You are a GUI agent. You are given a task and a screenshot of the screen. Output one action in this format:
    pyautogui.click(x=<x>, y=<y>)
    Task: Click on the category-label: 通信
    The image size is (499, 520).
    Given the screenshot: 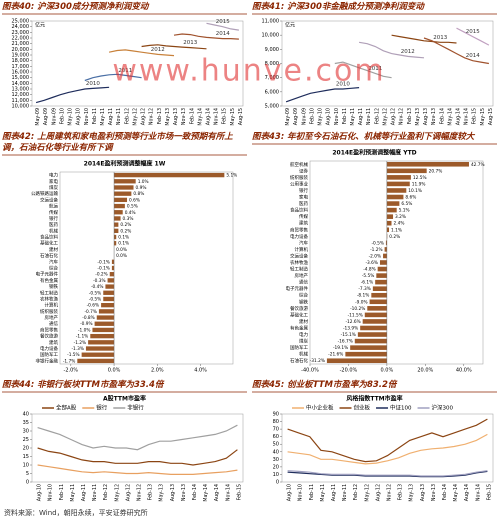 What is the action you would take?
    pyautogui.click(x=303, y=282)
    